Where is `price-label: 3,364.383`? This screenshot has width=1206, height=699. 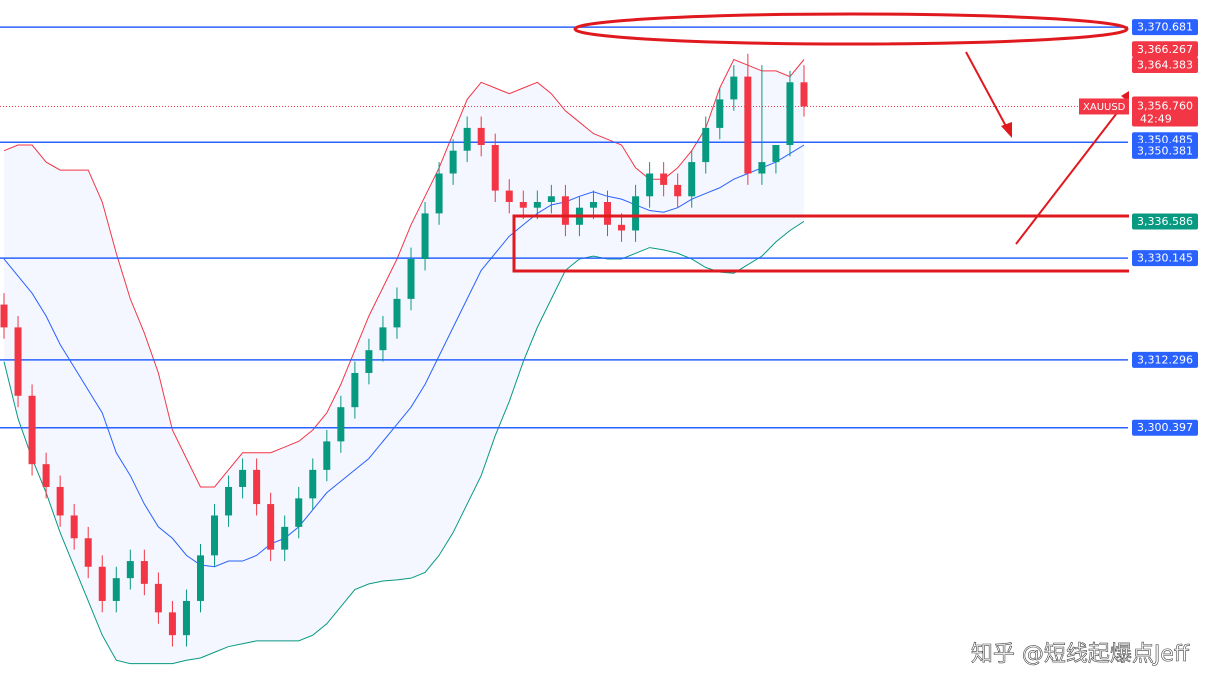
price-label: 3,364.383 is located at coordinates (1165, 65).